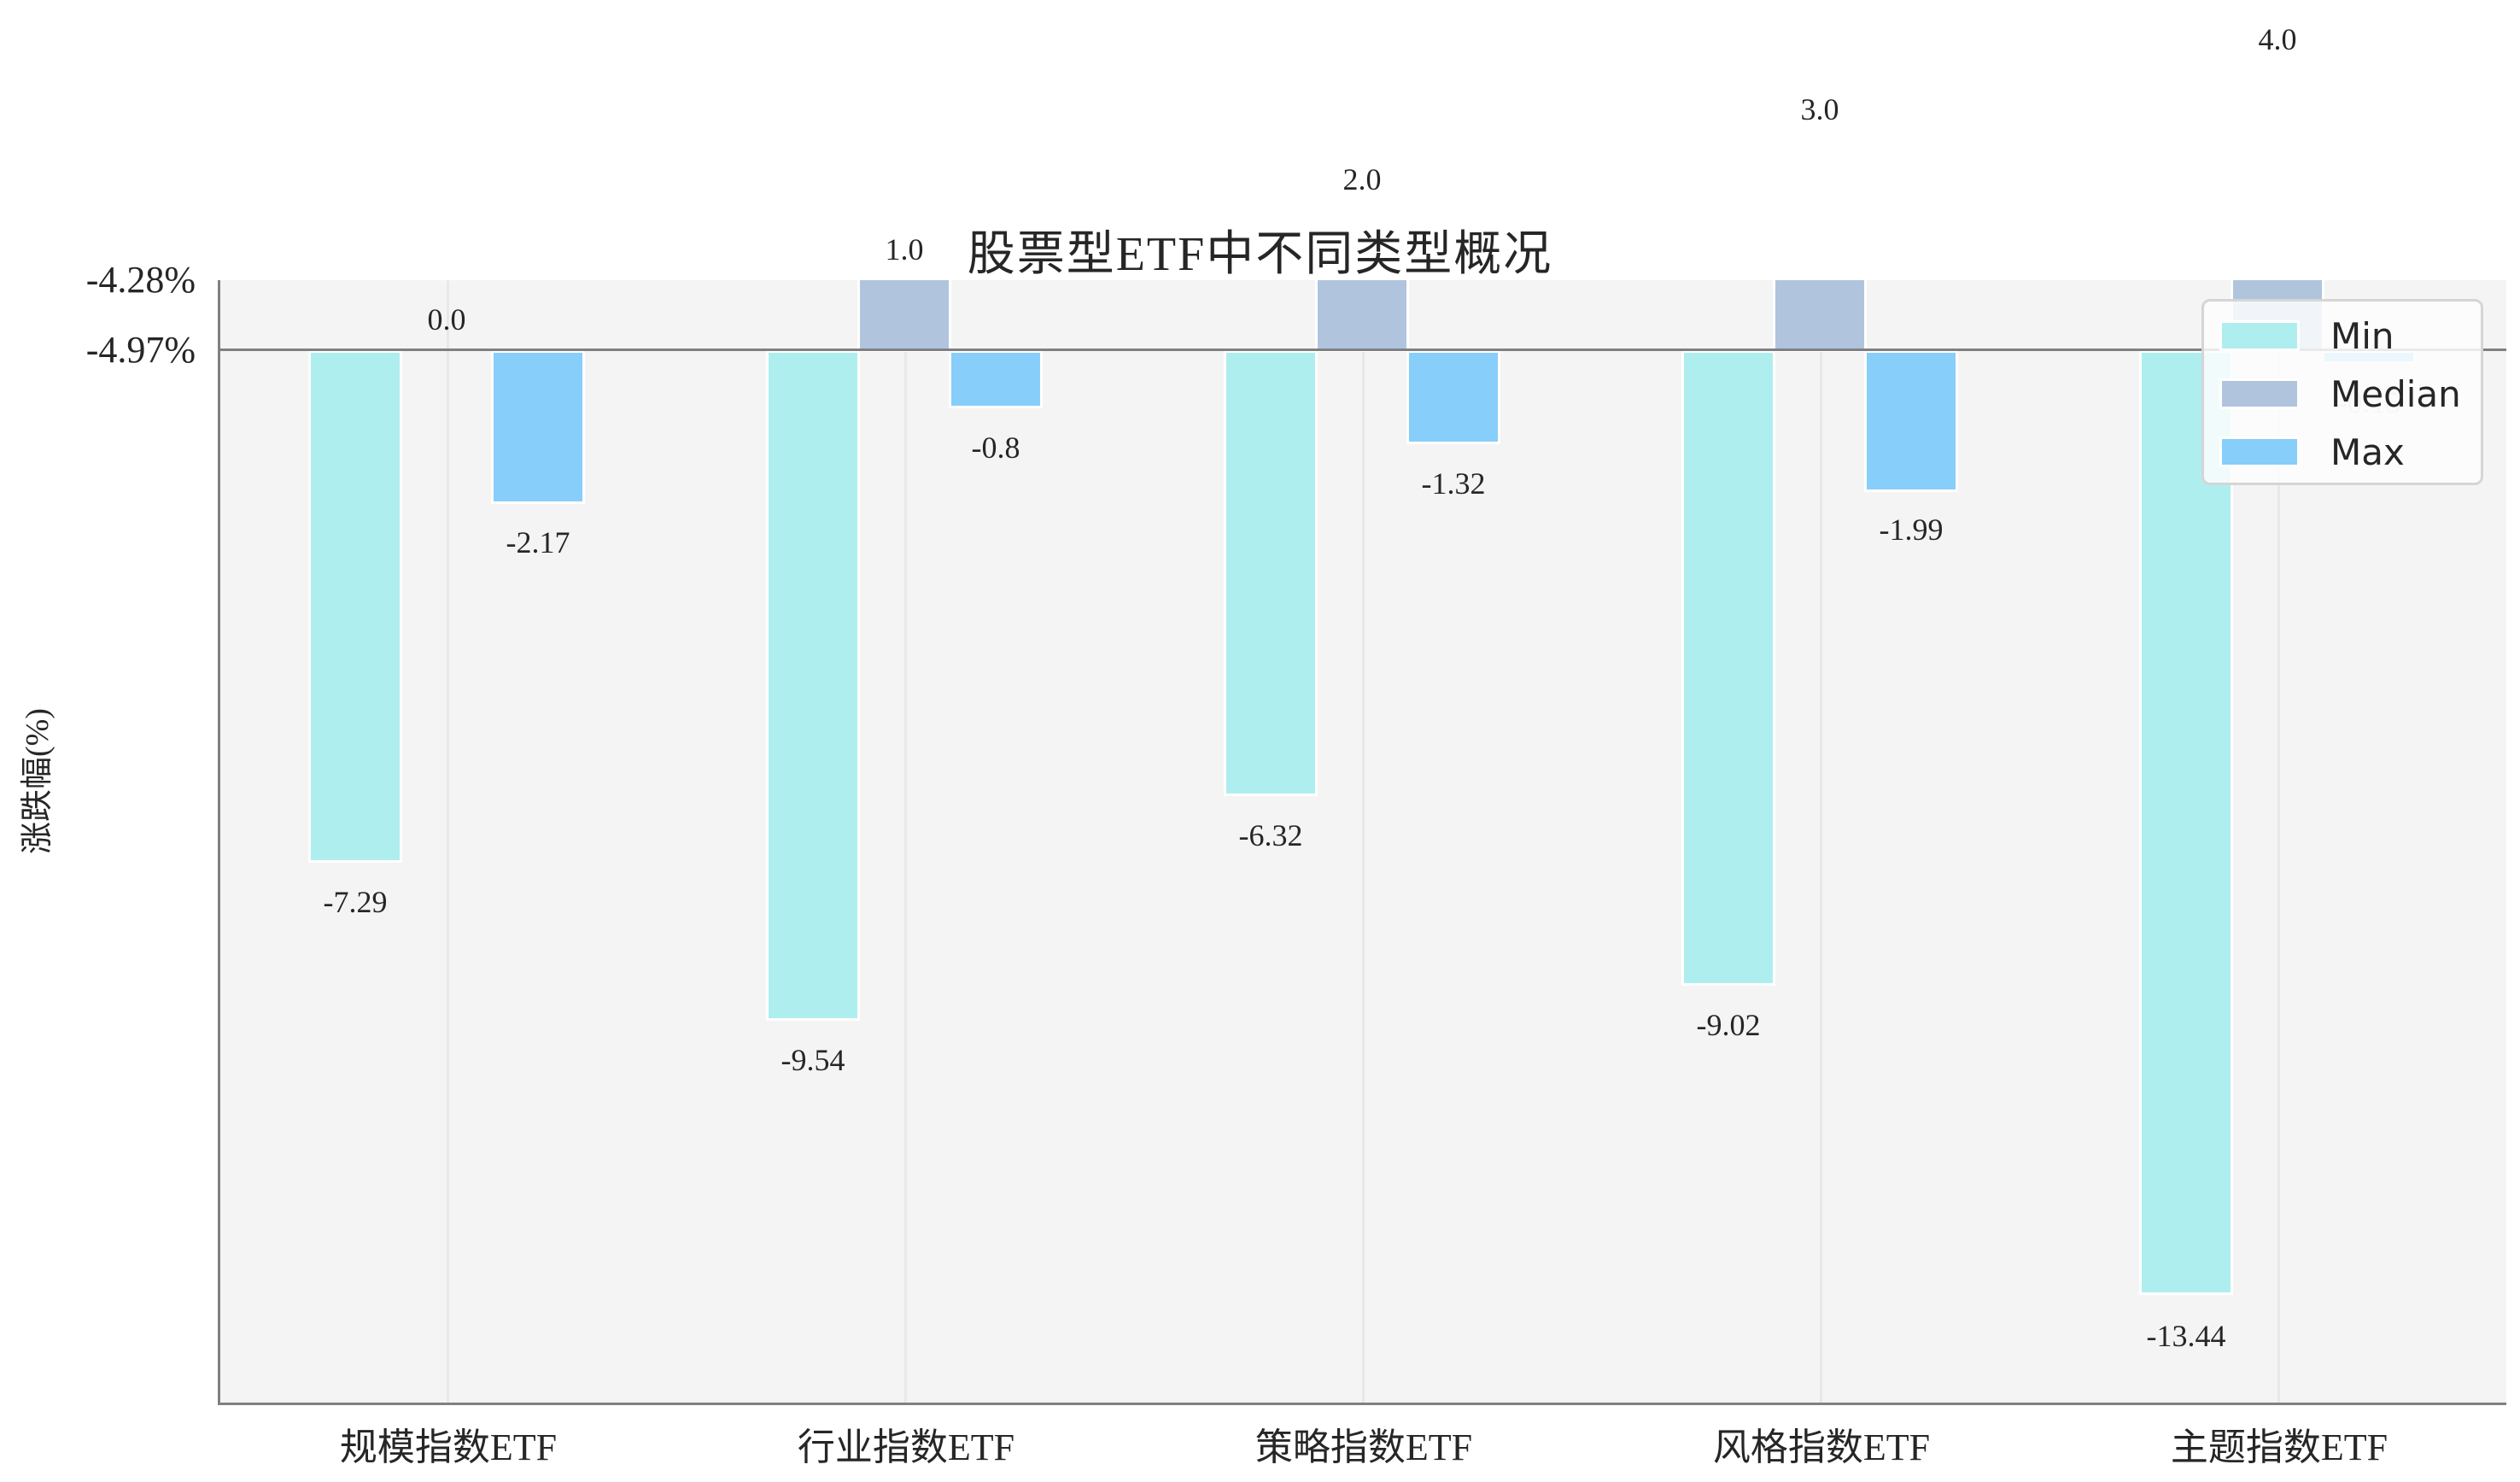 This screenshot has height=1482, width=2520. Describe the element at coordinates (1729, 1025) in the screenshot. I see `value-label-min: -9.02` at that location.